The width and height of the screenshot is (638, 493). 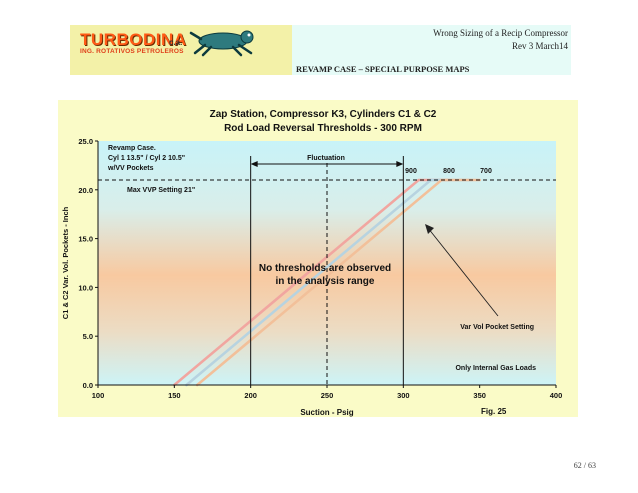 What do you see at coordinates (85, 287) in the screenshot?
I see `y-tick-label-10: 10.0` at bounding box center [85, 287].